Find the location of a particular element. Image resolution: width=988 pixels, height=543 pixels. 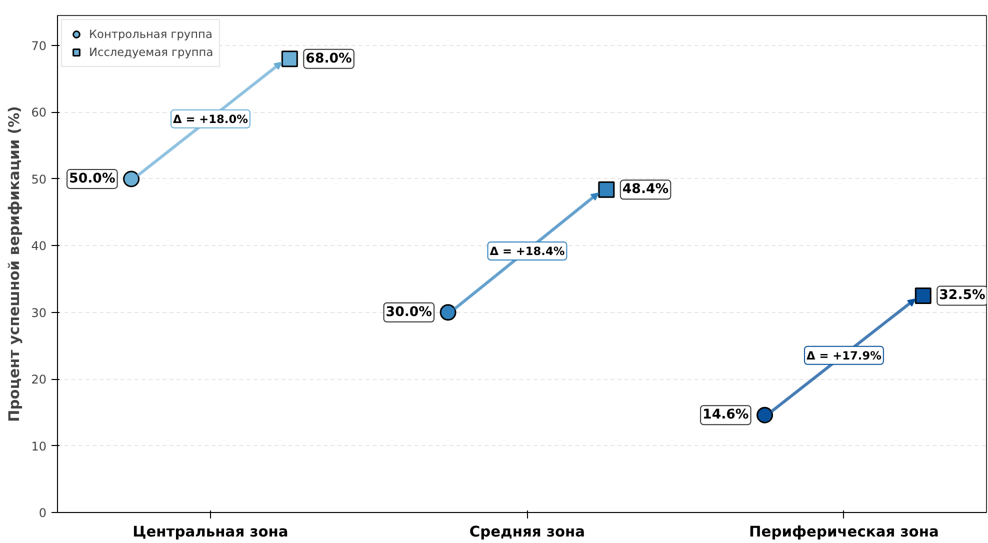

y-tick-label: 0 is located at coordinates (42, 513).